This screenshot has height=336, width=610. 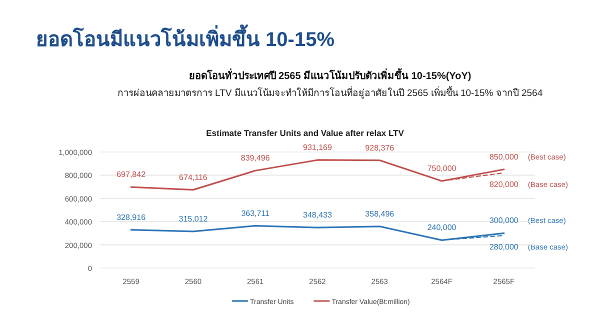 I want to click on data-label: 928,376, so click(x=380, y=147).